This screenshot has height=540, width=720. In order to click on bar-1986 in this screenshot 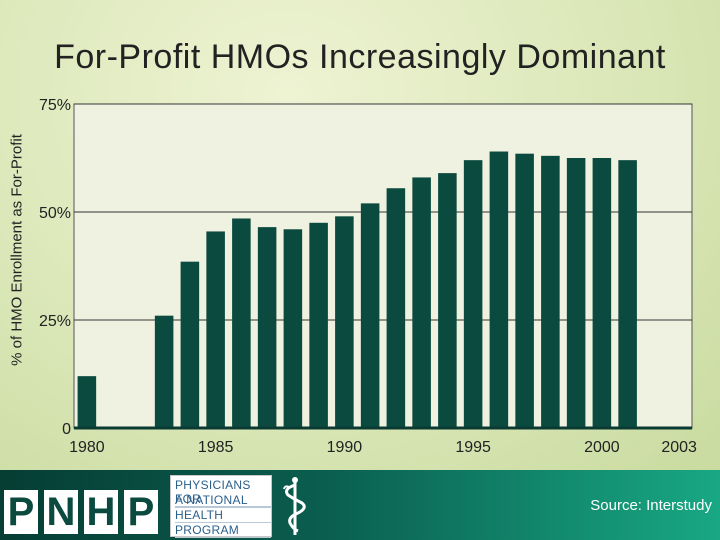, I will do `click(241, 323)`.